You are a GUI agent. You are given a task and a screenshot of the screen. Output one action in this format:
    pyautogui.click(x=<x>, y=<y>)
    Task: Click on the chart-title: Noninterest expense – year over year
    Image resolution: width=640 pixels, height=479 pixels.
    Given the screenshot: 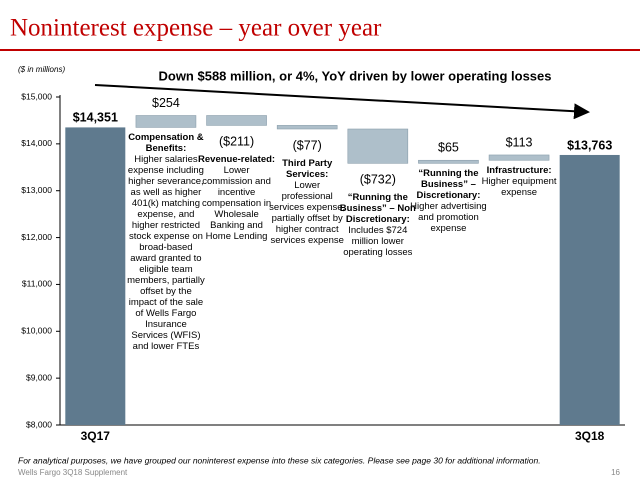 What is the action you would take?
    pyautogui.click(x=196, y=28)
    